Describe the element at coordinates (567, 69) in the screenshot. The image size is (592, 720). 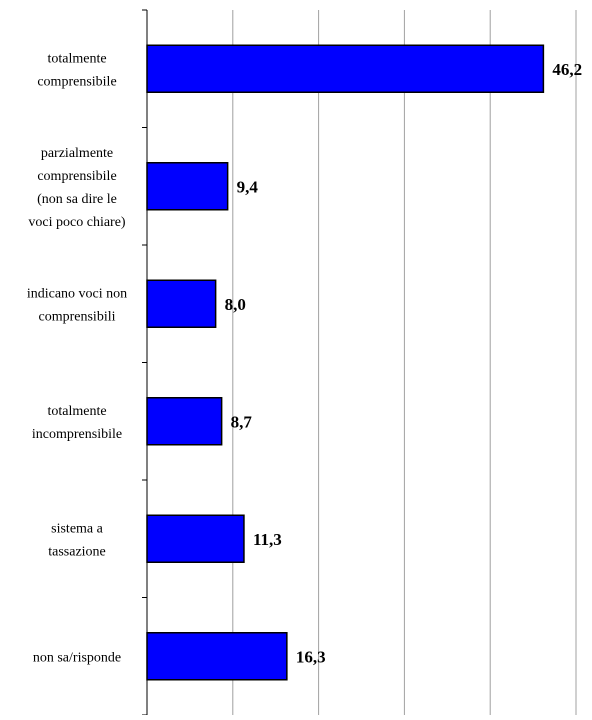
I see `value-label-0: 46,2` at that location.